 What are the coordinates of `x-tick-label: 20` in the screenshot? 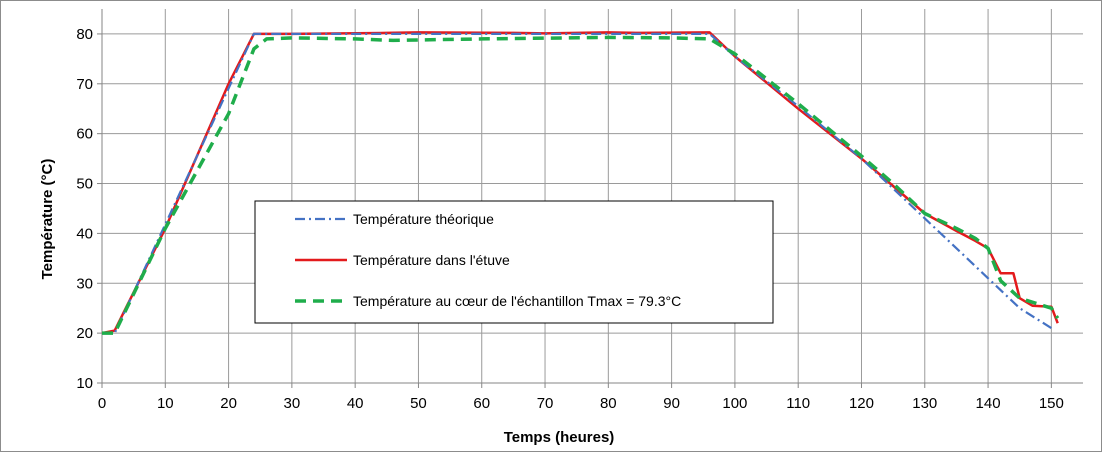 It's located at (228, 403).